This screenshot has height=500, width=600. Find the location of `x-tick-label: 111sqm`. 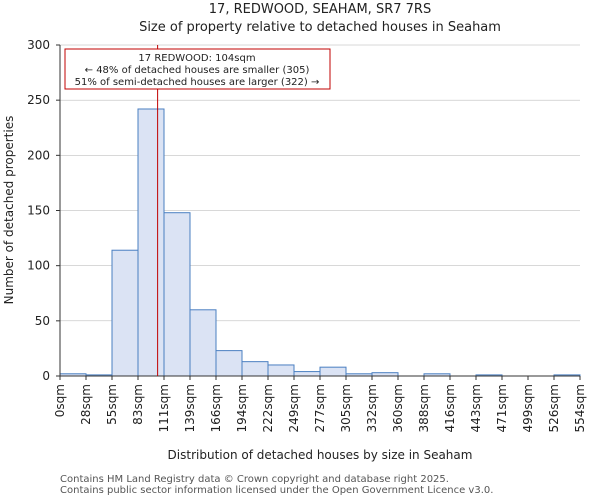

x-tick-label: 111sqm is located at coordinates (164, 408).